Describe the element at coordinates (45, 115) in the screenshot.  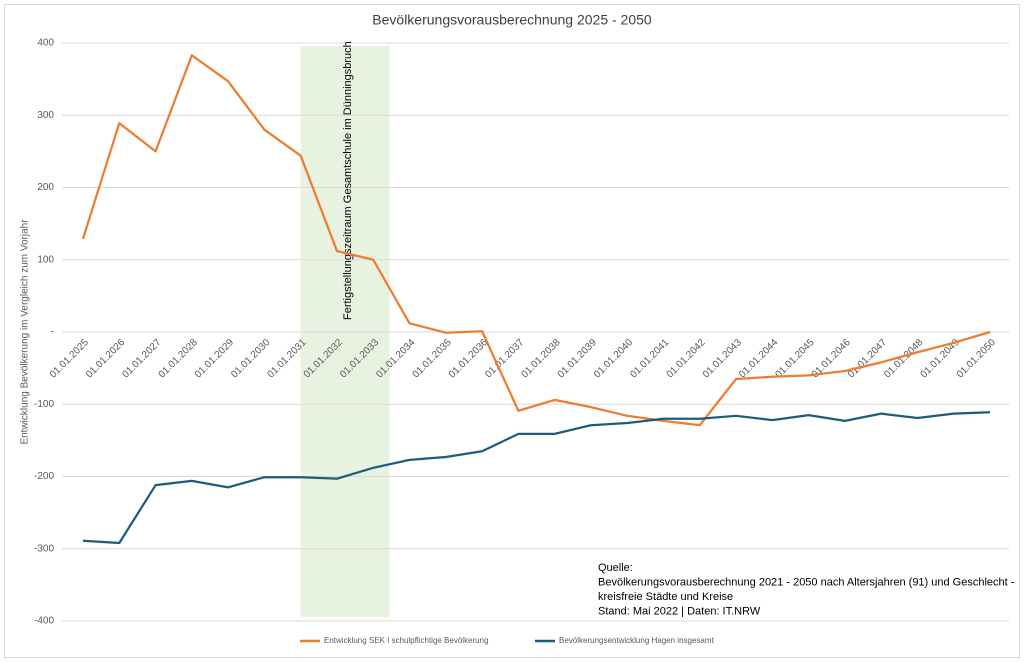
I see `y-tick-label: 300` at that location.